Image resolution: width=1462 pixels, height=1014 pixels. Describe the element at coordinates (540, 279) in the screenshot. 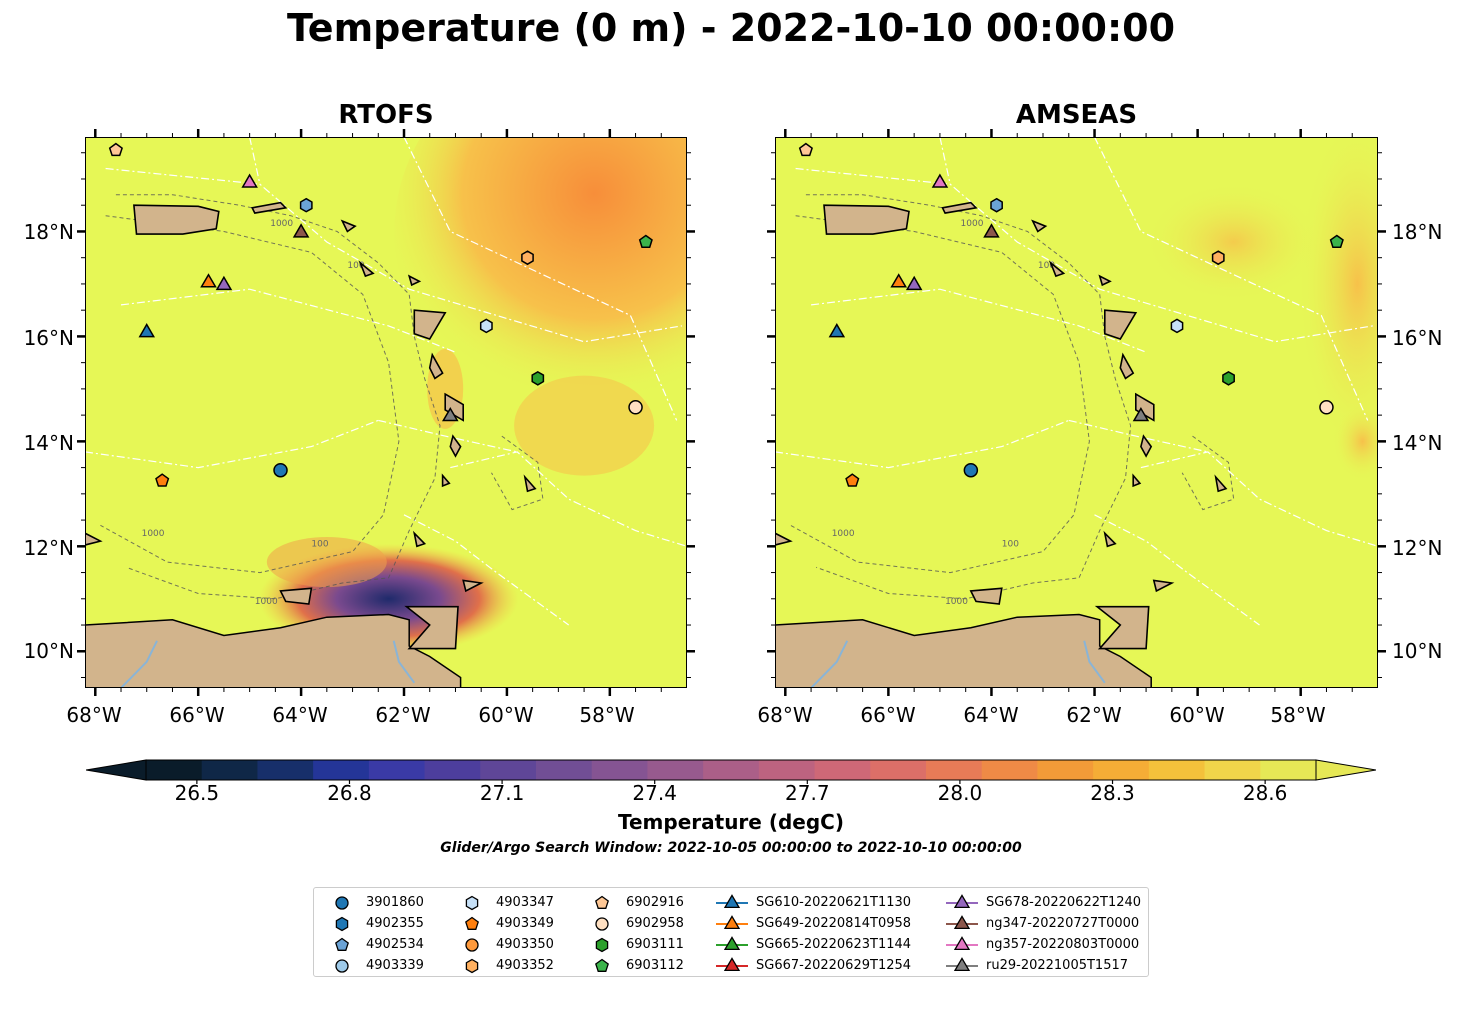

I see `warm-anomaly-east` at that location.